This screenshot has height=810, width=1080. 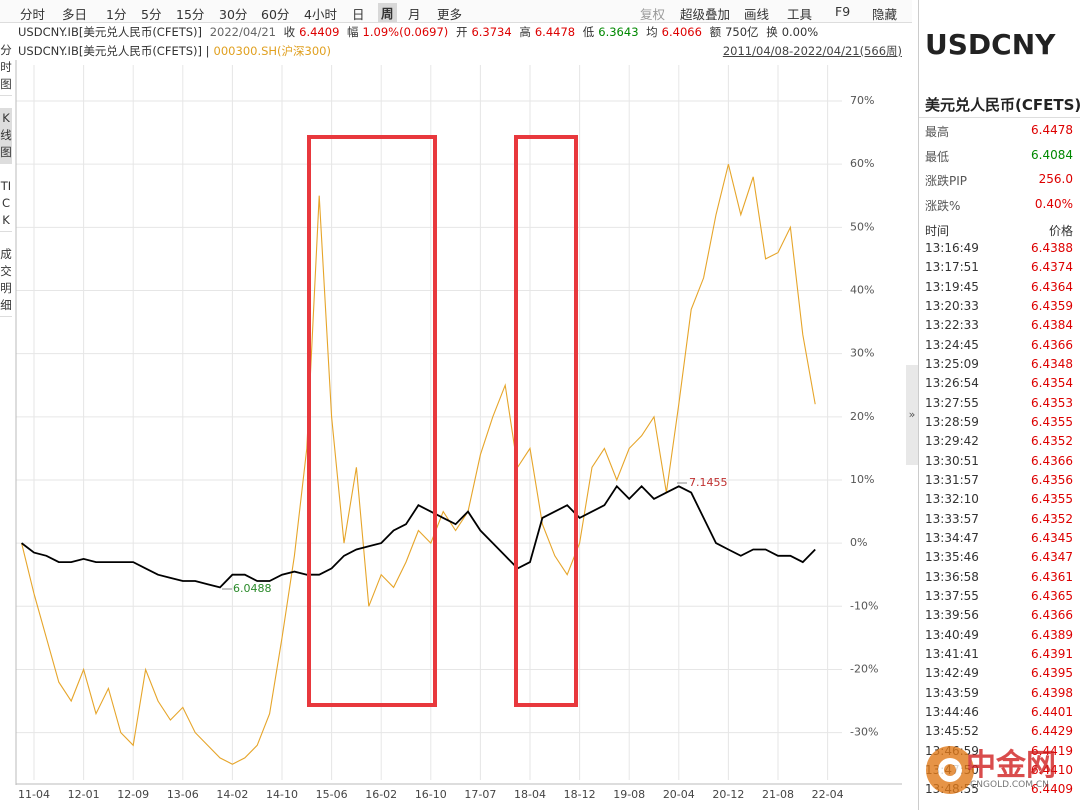 What do you see at coordinates (1002, 673) in the screenshot?
I see `trade-row: 13:42:49 6.4395` at bounding box center [1002, 673].